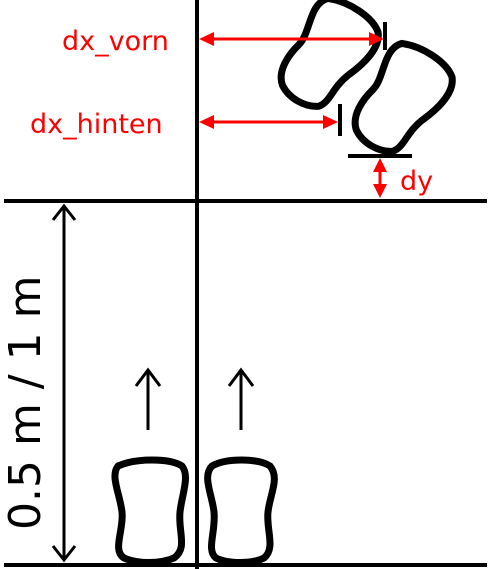 The image size is (491, 569). Describe the element at coordinates (241, 398) in the screenshot. I see `right-direction-arrow` at that location.